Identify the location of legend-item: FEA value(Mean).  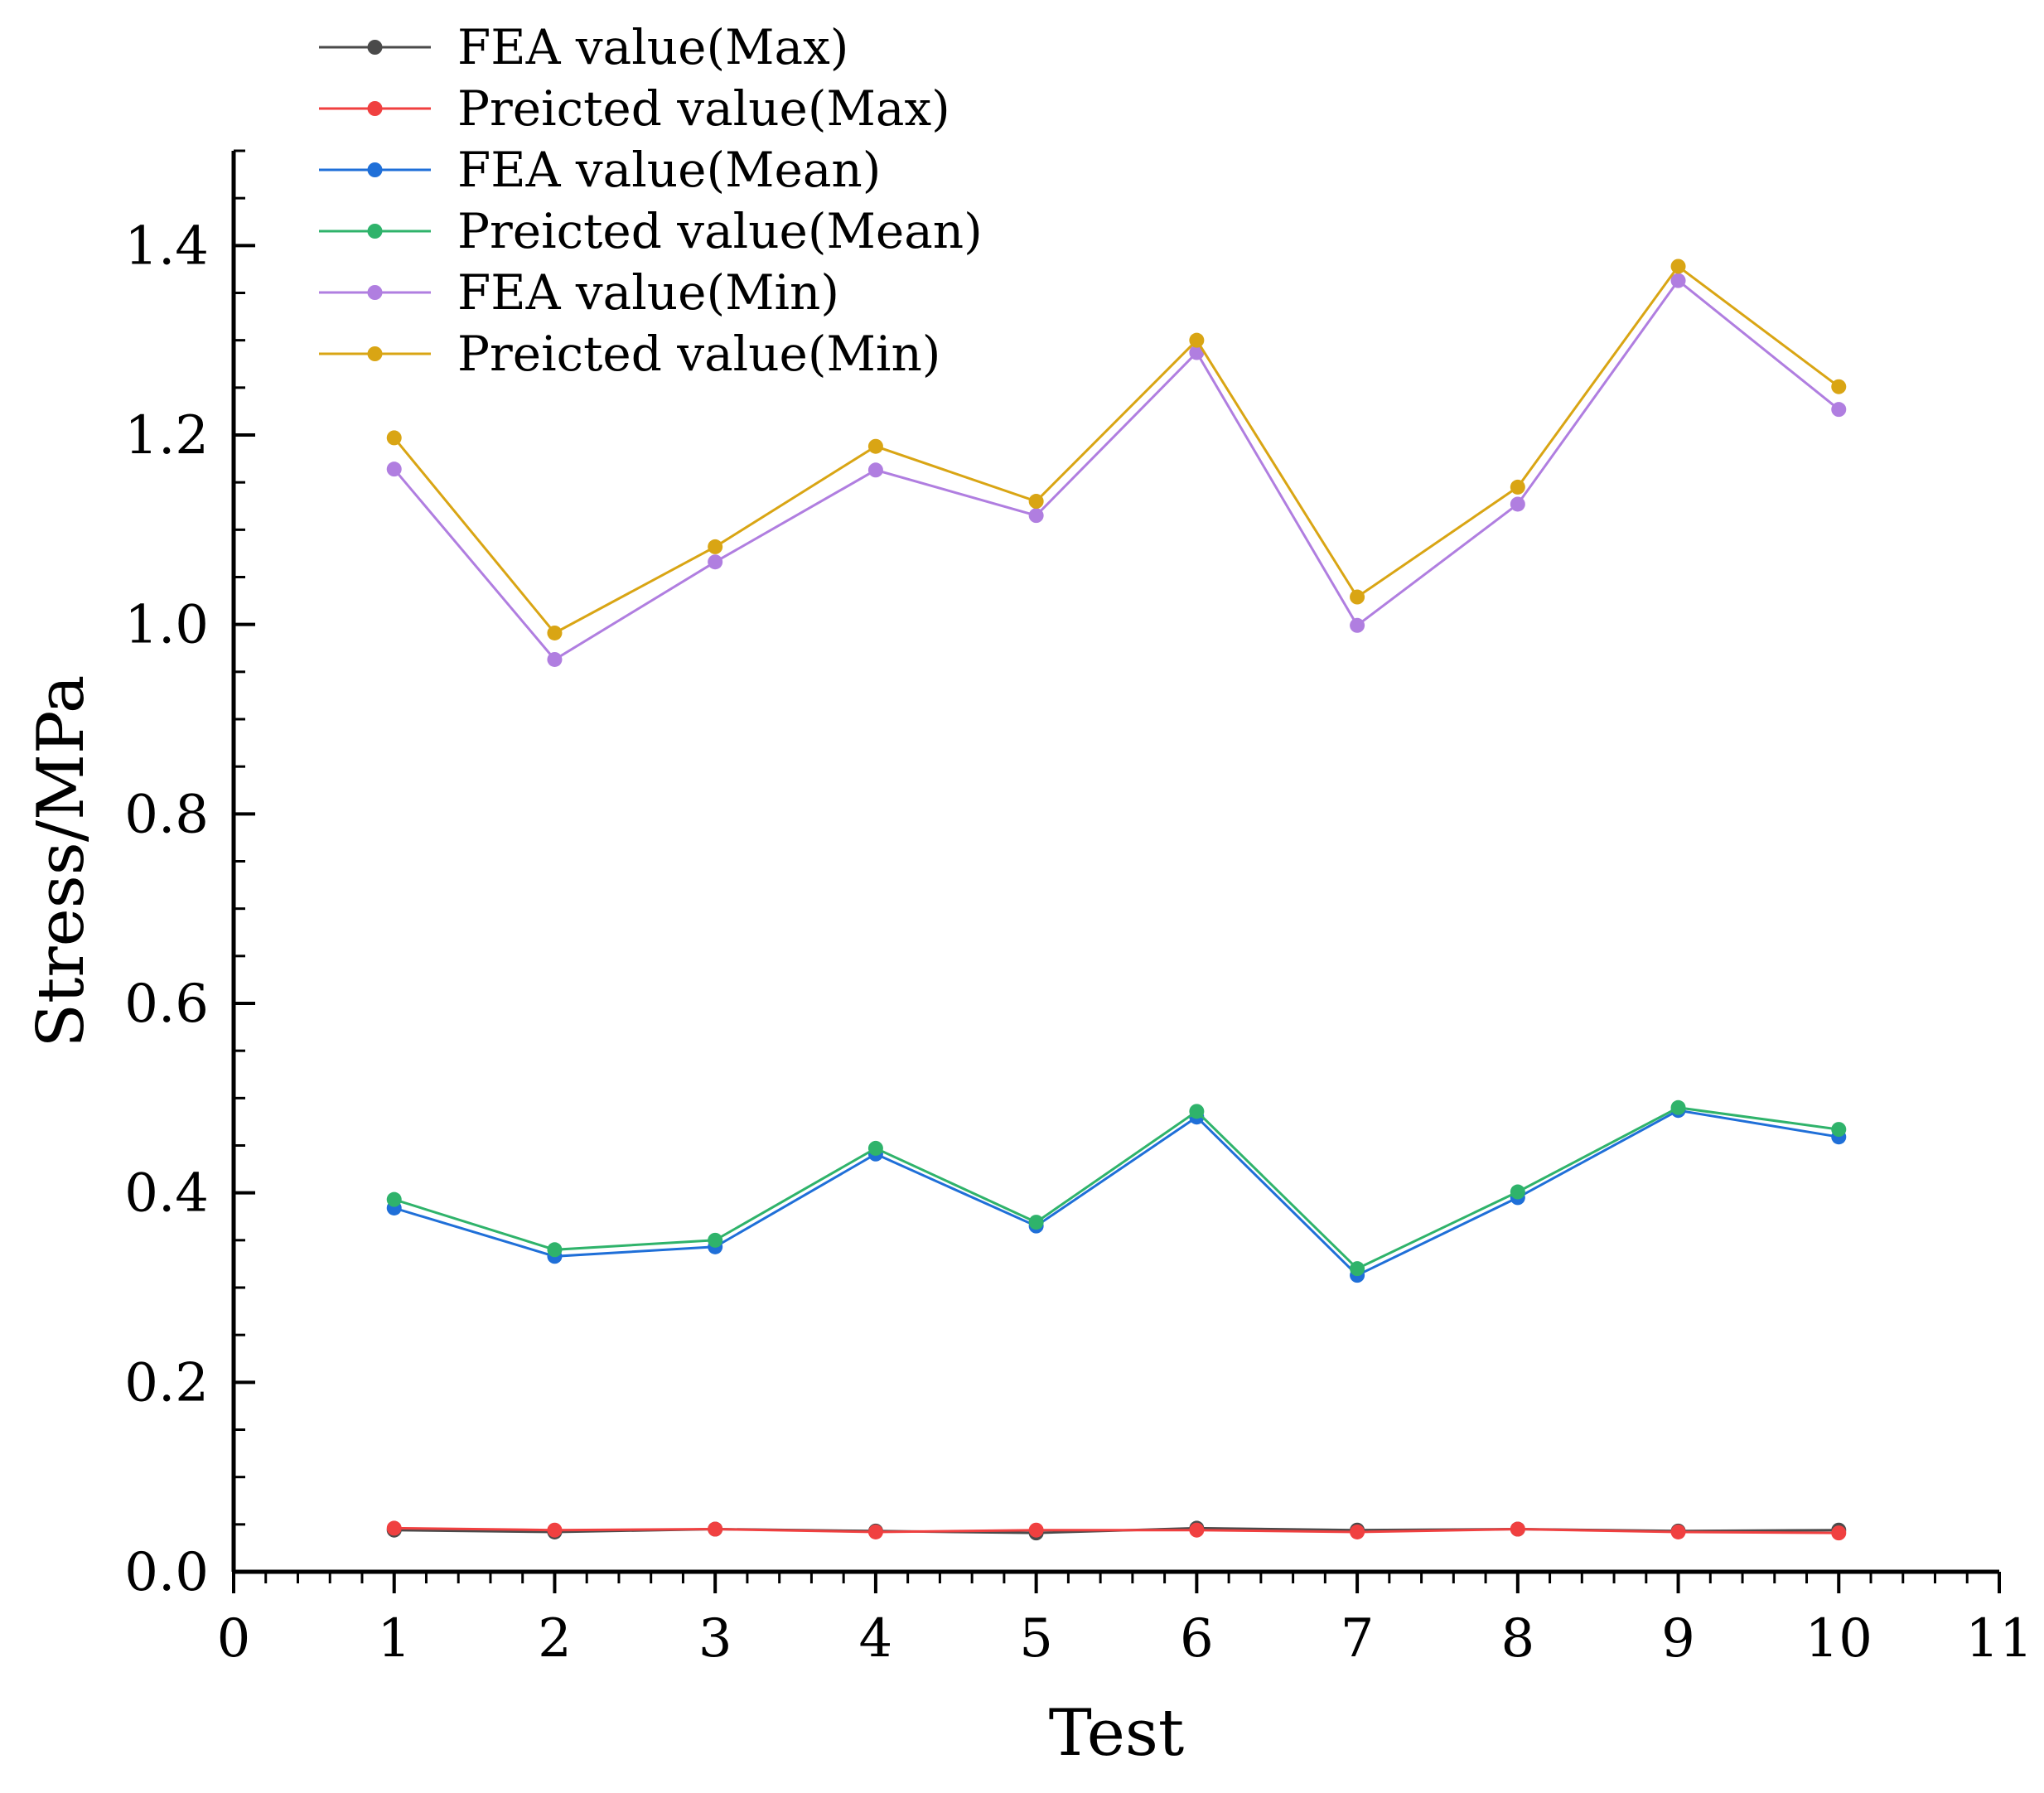
(600, 170).